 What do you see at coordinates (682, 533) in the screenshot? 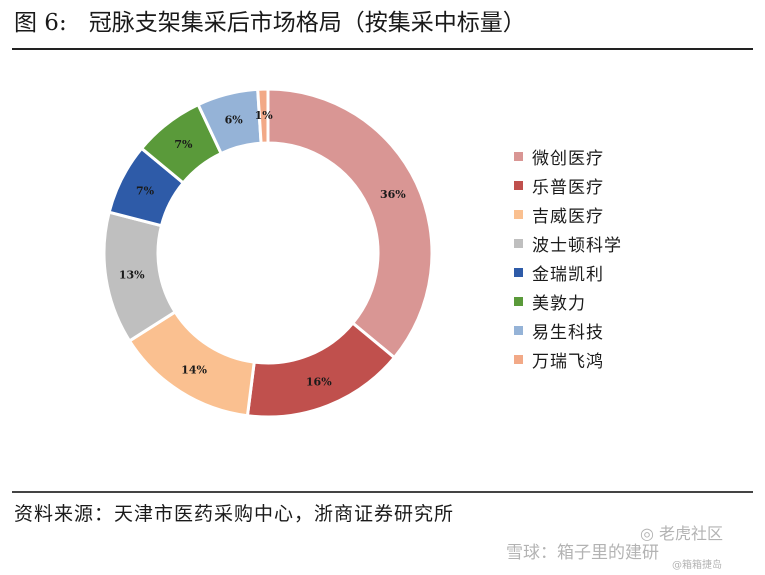
I see `watermark-community: ◎ 老虎社区` at bounding box center [682, 533].